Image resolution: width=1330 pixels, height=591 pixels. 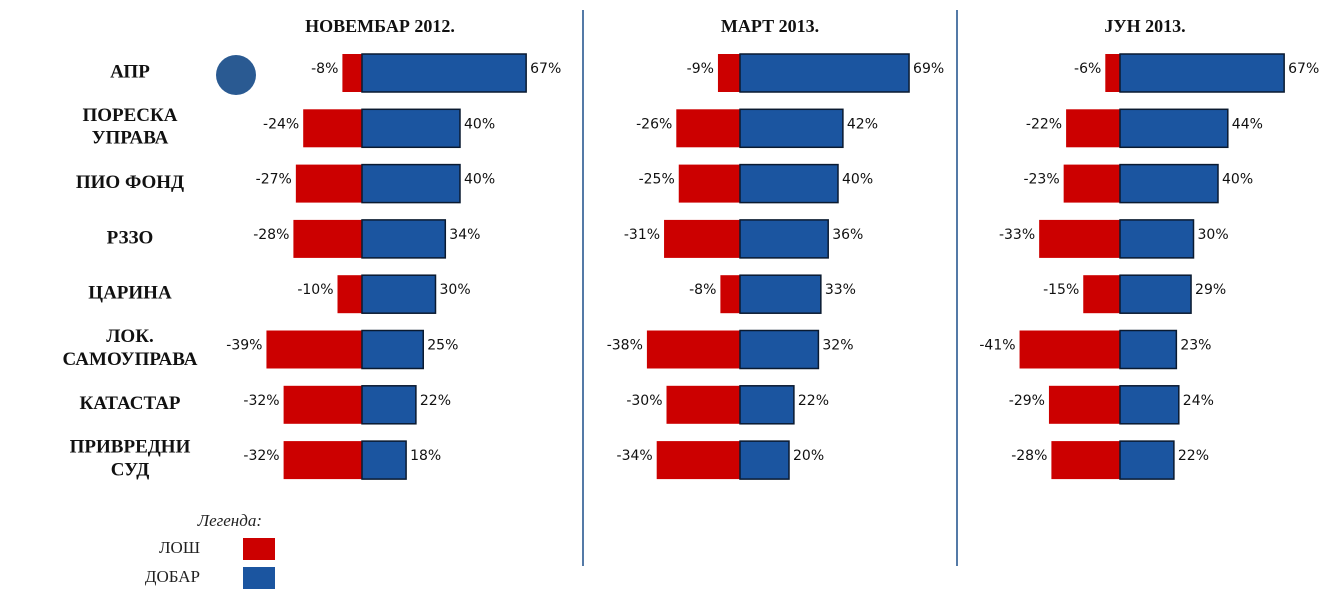 I want to click on legend-swatch, so click(x=259, y=578).